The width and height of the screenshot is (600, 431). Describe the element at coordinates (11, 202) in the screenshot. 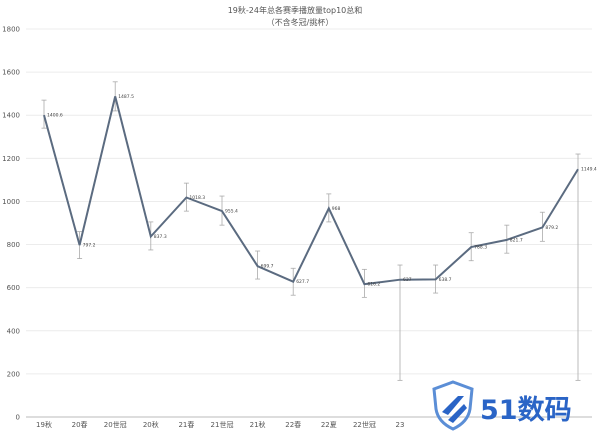

I see `y-tick-label: 1000` at that location.